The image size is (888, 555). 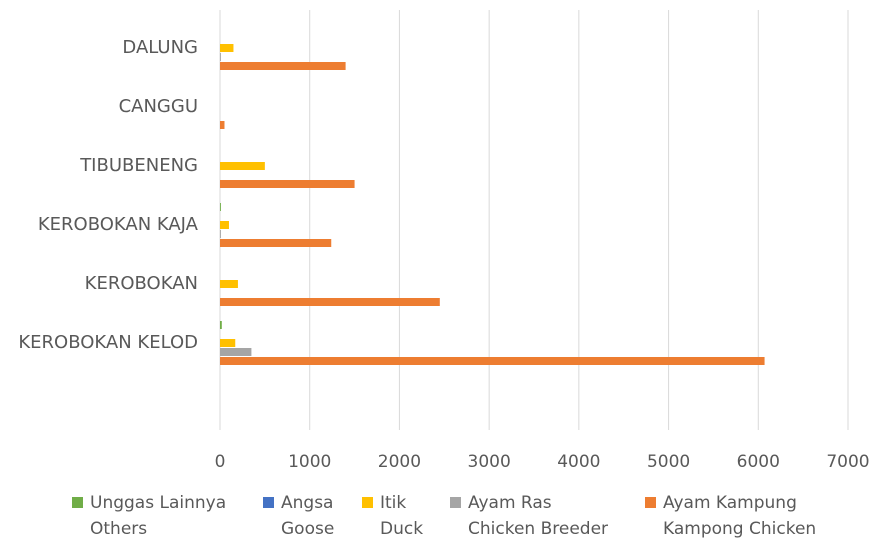 I want to click on y-tick-label: KEROBOKAN KAJA, so click(x=118, y=224).